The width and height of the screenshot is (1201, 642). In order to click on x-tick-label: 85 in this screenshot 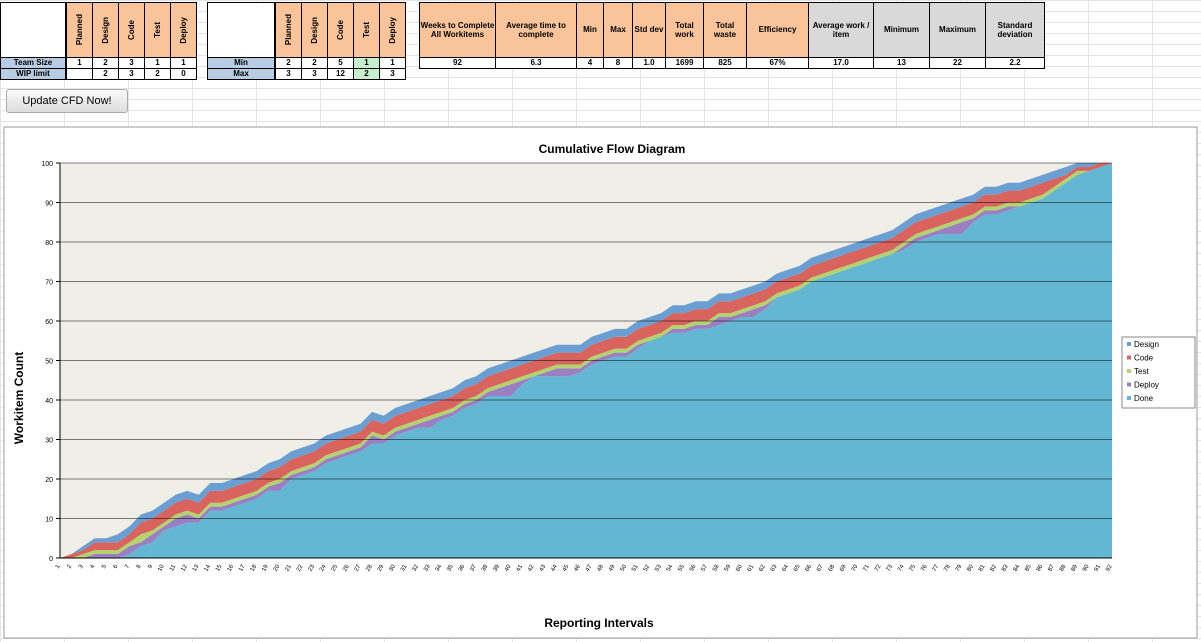, I will do `click(1028, 567)`.